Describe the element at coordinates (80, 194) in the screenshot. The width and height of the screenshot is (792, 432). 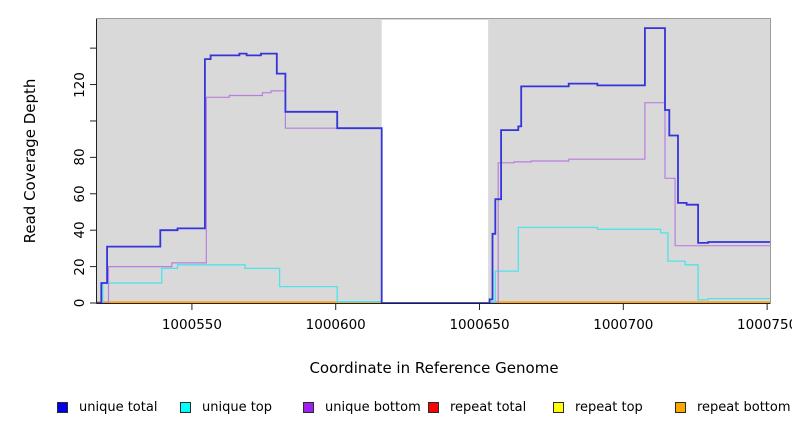
I see `y-tick-label: 60` at that location.